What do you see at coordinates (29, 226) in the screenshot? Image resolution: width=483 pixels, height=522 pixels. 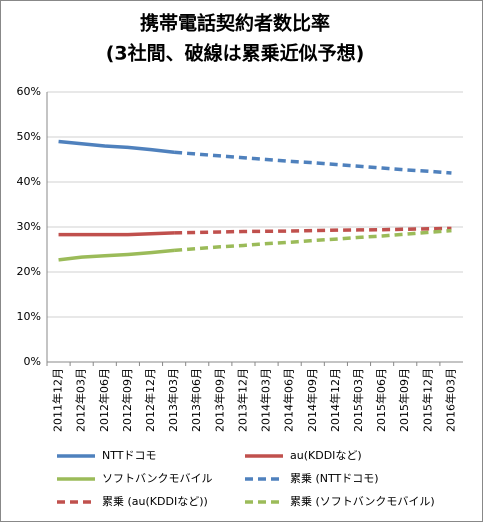 I see `y-tick-label: 30%` at bounding box center [29, 226].